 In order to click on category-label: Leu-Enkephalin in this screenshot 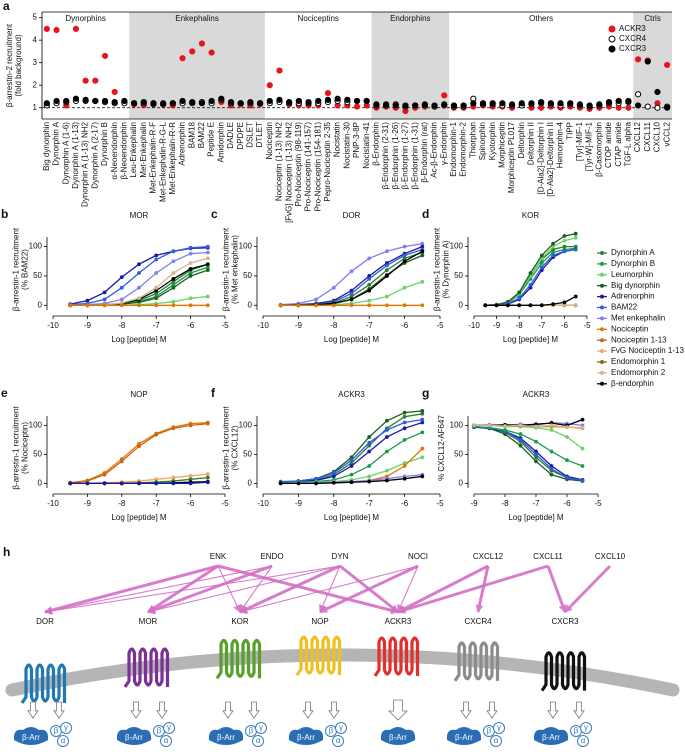, I will do `click(133, 150)`.